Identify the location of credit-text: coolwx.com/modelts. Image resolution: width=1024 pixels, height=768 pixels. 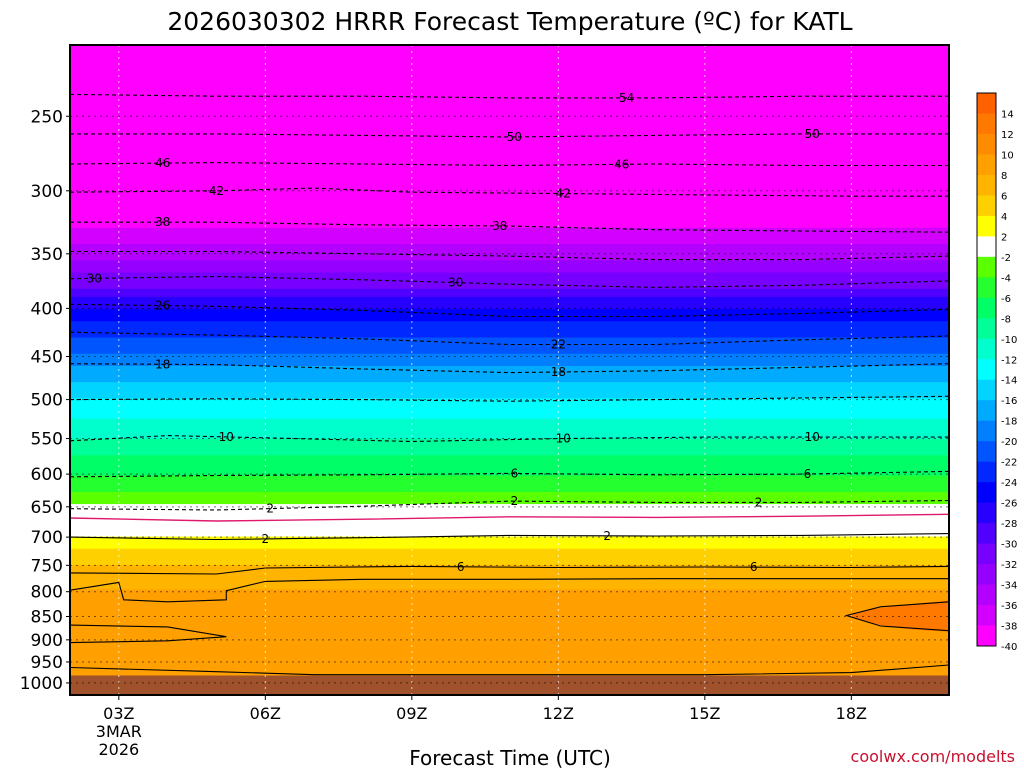
(933, 756).